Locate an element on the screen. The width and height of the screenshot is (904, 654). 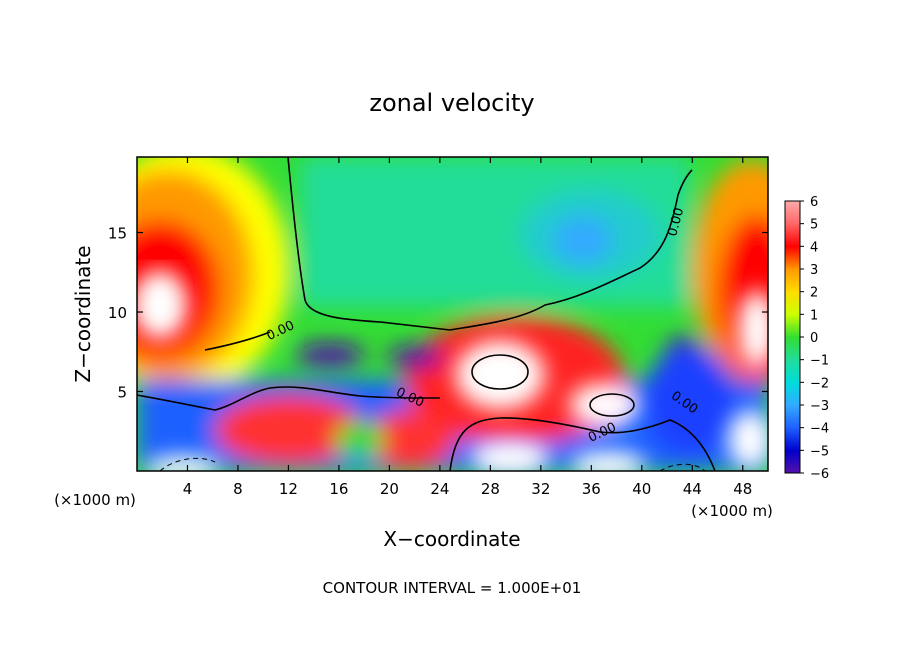
x-tick-label: 32 is located at coordinates (540, 489).